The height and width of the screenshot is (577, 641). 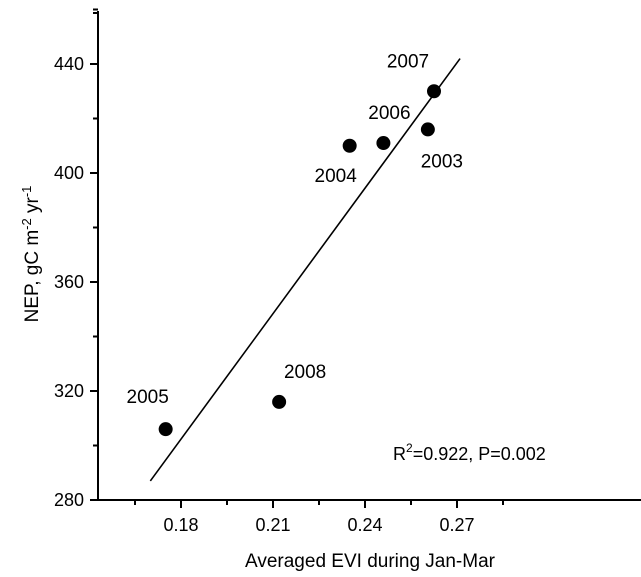 I want to click on r-label: R, so click(x=399, y=454).